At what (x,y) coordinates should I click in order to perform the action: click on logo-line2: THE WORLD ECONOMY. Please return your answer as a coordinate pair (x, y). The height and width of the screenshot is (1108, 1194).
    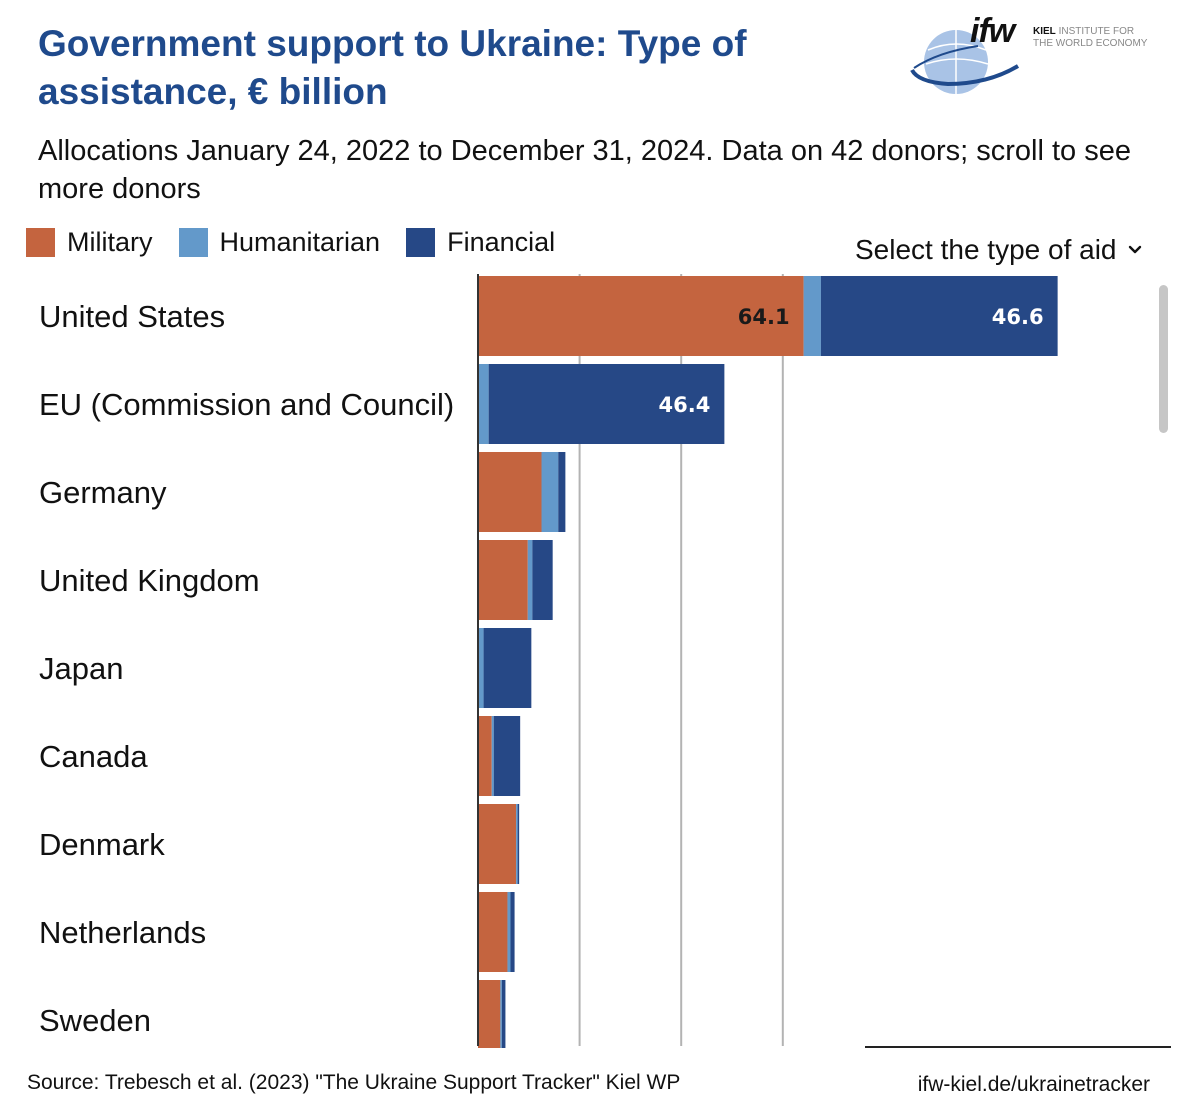
    Looking at the image, I should click on (1090, 43).